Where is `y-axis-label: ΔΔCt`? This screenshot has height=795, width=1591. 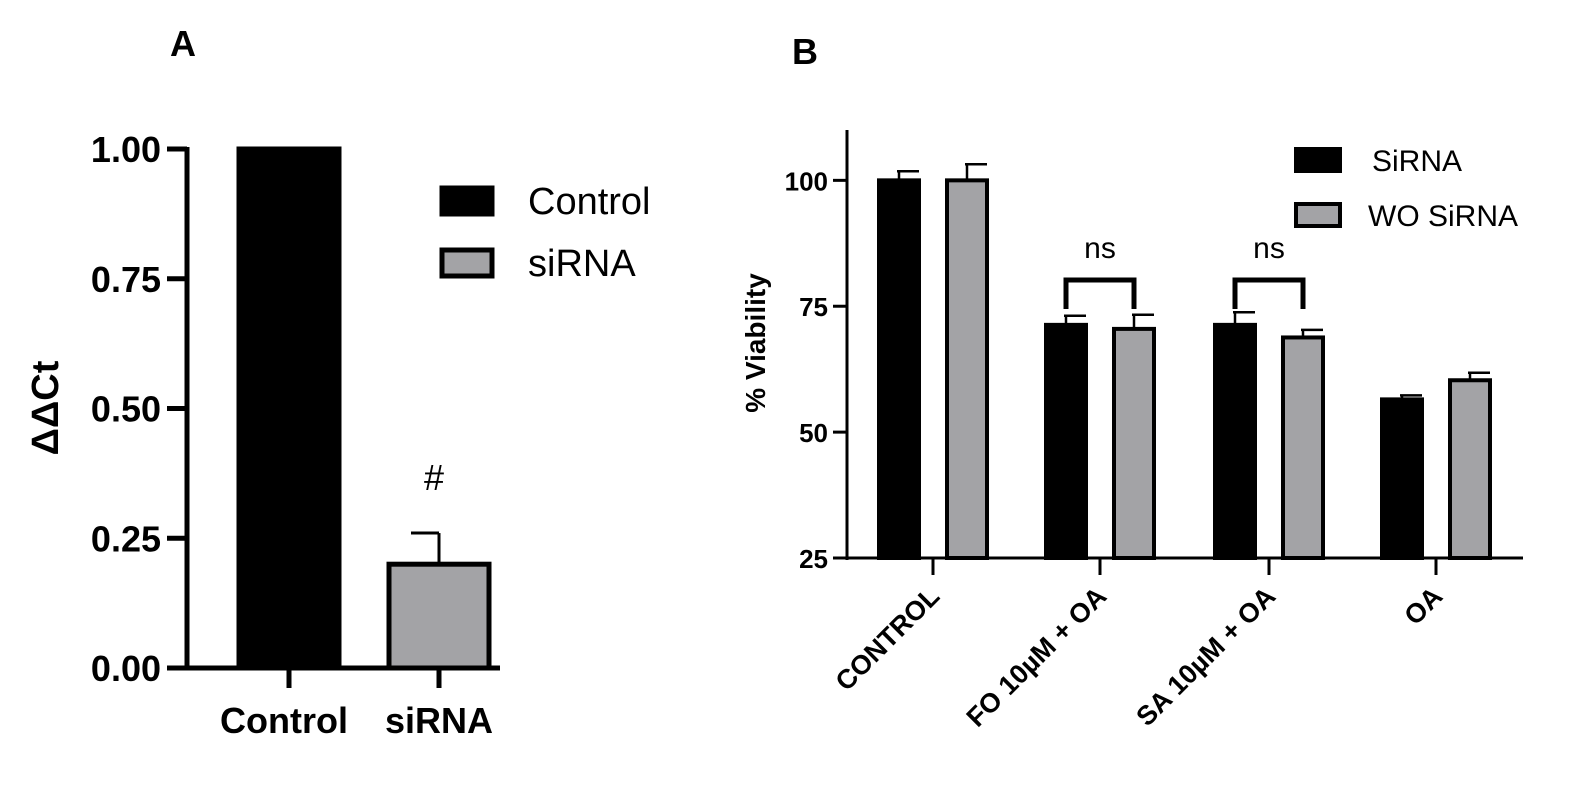 y-axis-label: ΔΔCt is located at coordinates (46, 407).